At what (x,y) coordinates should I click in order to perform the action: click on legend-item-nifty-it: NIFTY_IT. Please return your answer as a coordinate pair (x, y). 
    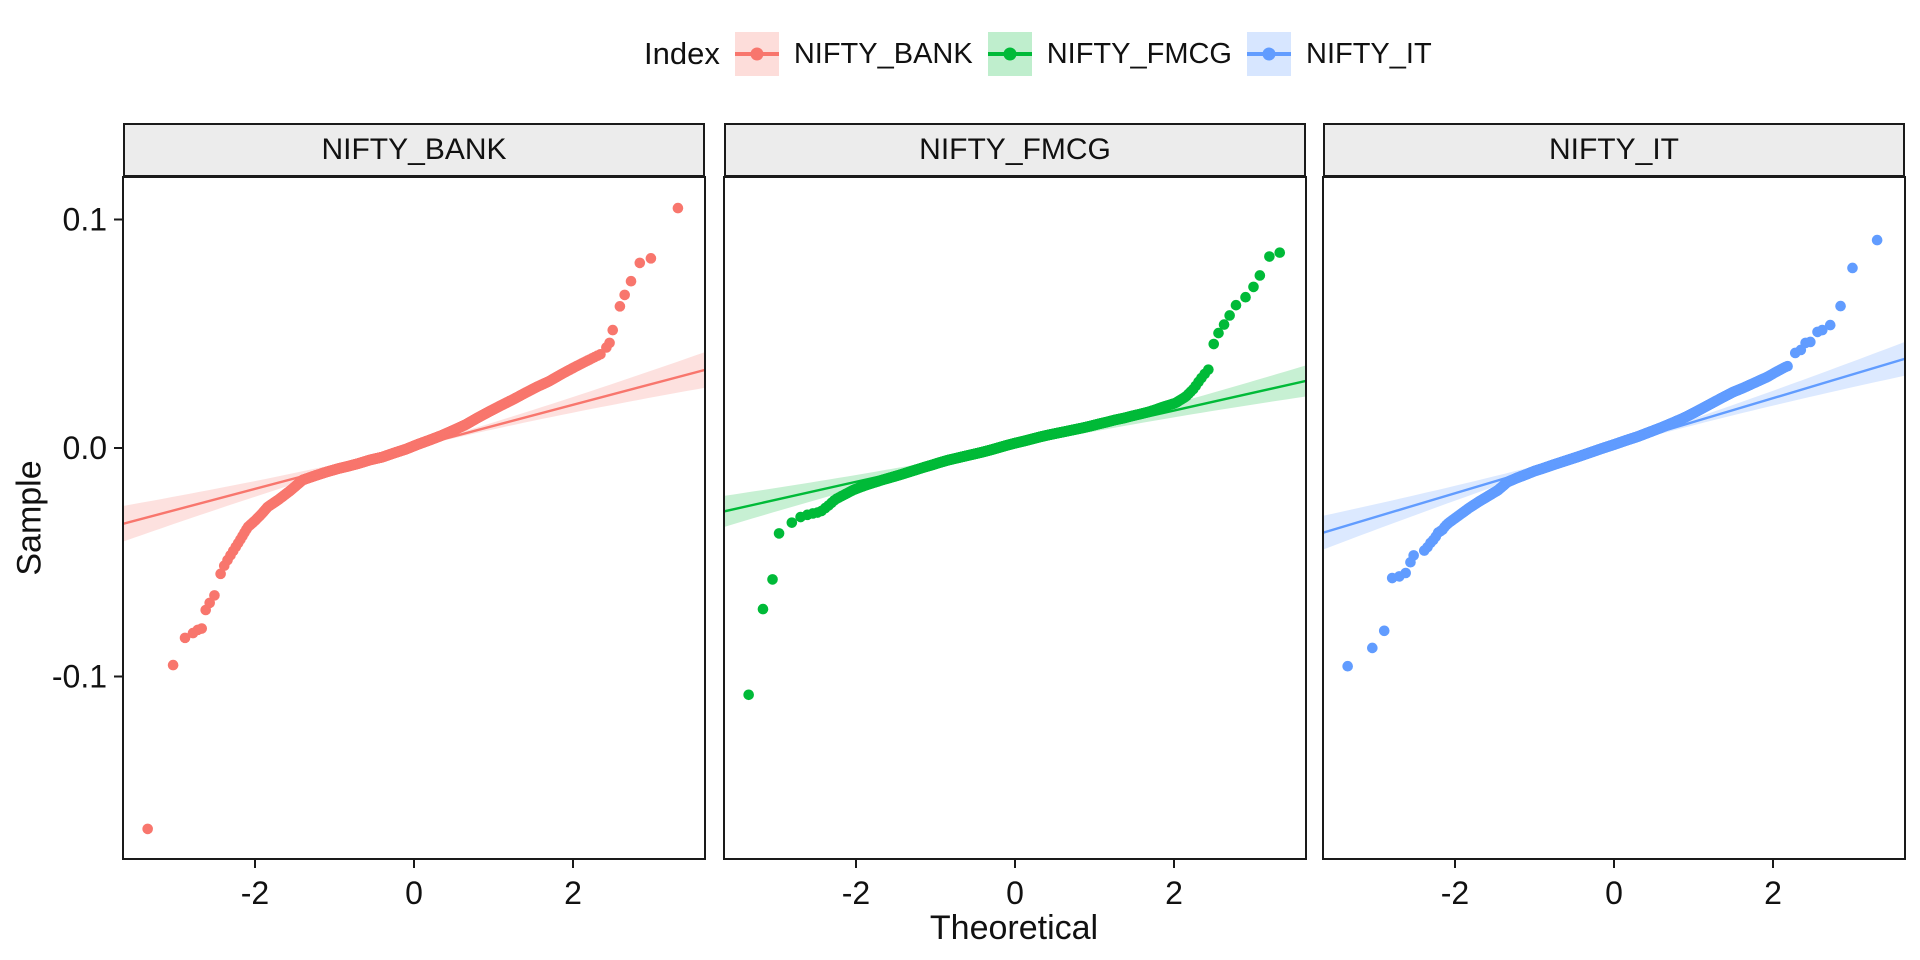
    Looking at the image, I should click on (1339, 54).